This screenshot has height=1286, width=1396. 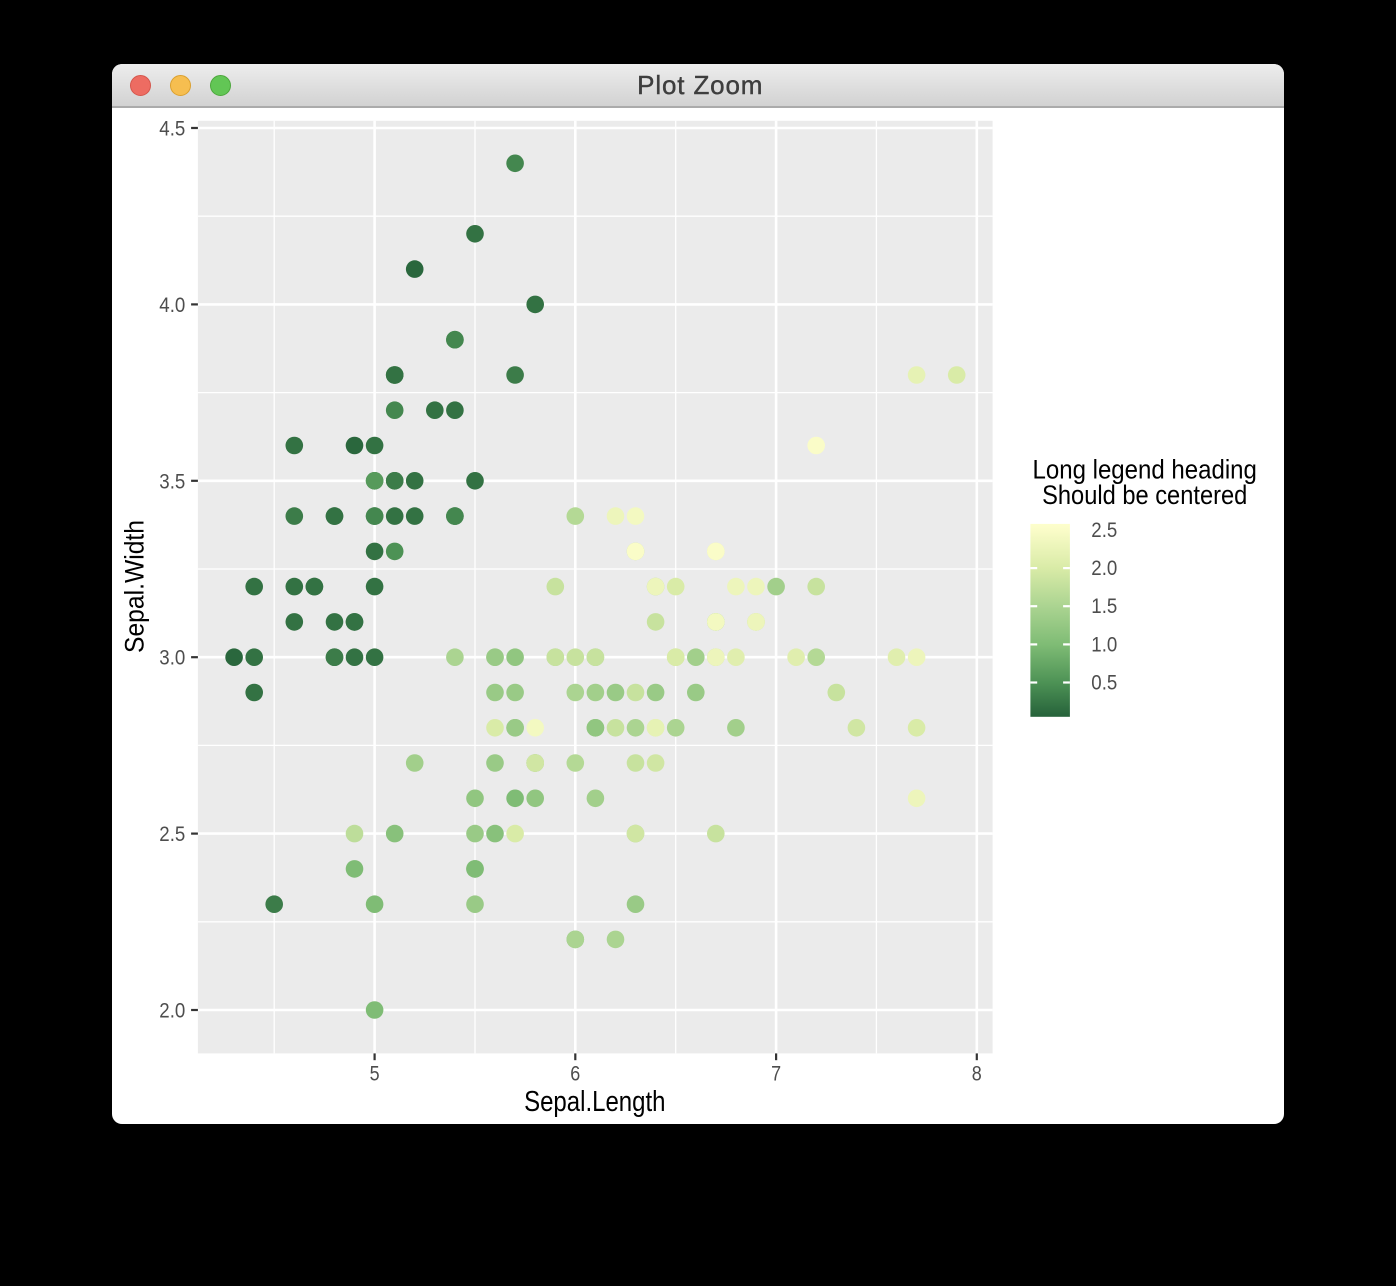 I want to click on svg-text: Long legend heading, so click(x=1145, y=469).